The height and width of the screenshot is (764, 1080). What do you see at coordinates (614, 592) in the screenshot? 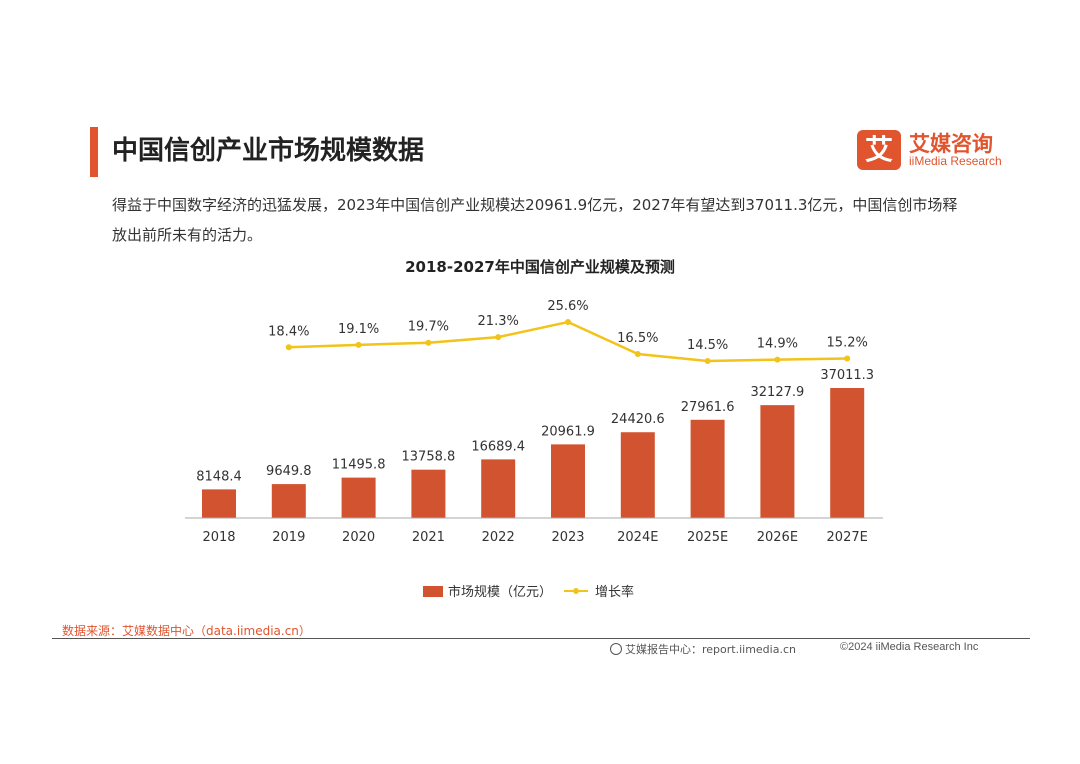
I see `legend-line-label: 增长率` at bounding box center [614, 592].